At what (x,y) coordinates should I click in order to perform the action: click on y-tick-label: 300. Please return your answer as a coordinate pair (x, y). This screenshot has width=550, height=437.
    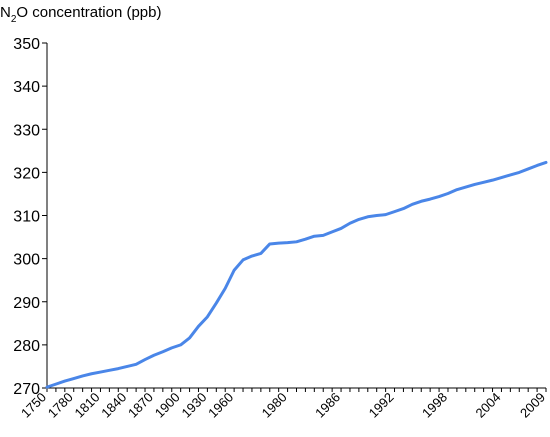
    Looking at the image, I should click on (26, 260).